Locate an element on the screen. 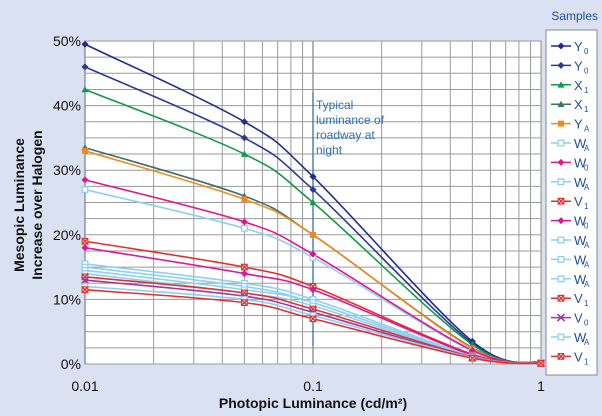  y-tick-label: 10% is located at coordinates (67, 299).